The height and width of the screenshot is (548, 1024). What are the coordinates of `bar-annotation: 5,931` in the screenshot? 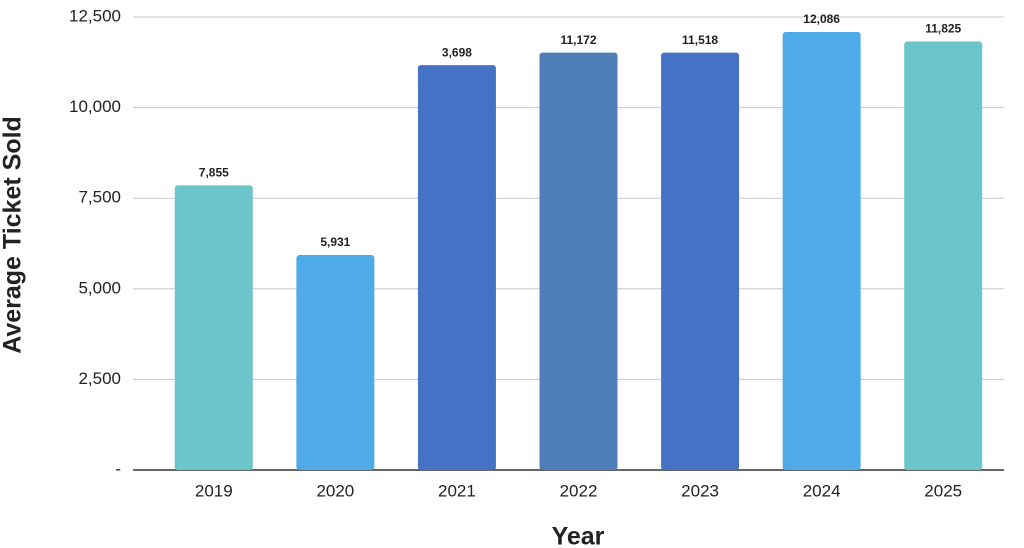 It's located at (335, 242).